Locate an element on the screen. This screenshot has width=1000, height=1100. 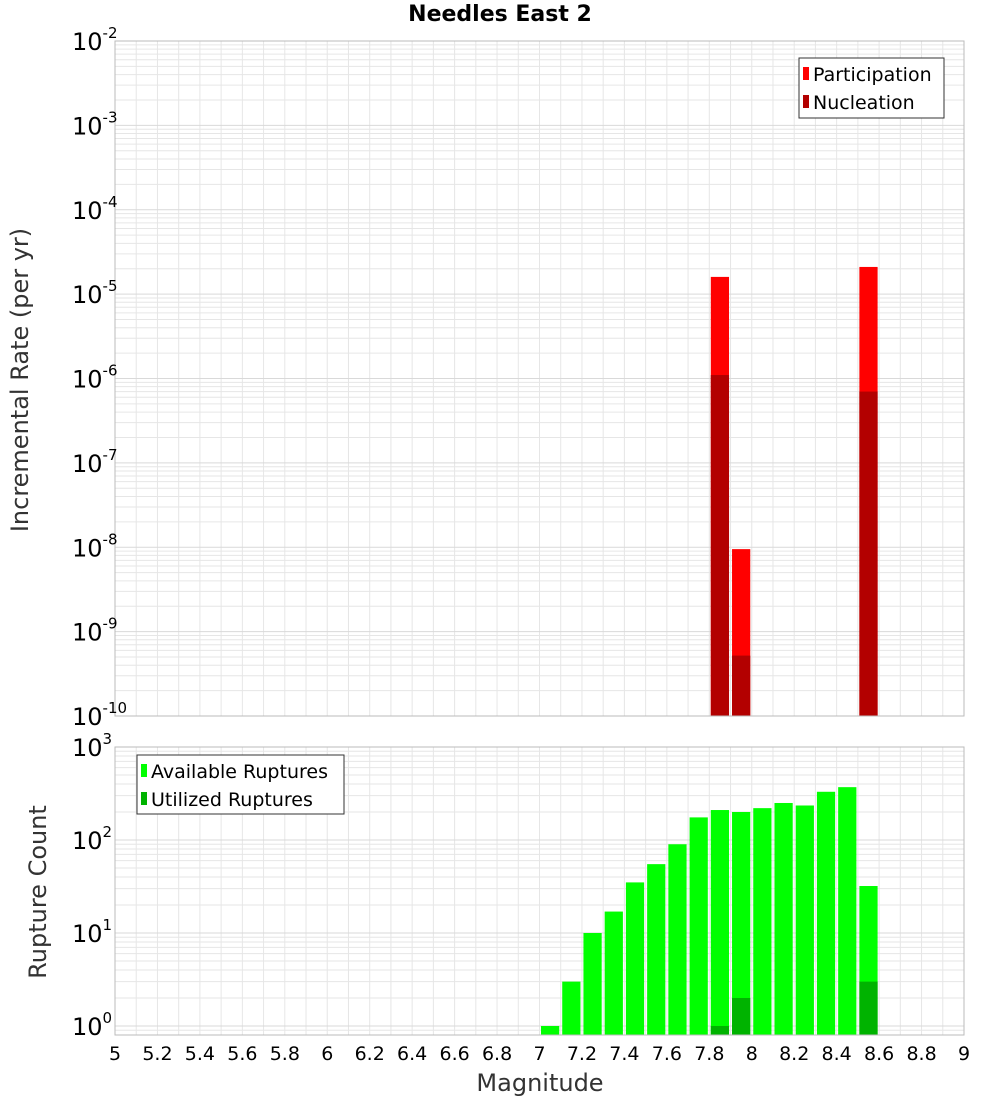
rate-y-tick-label: 10⁻² is located at coordinates (95, 40).